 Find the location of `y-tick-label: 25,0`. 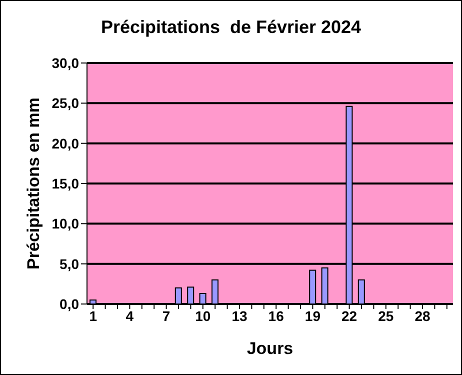

y-tick-label: 25,0 is located at coordinates (66, 103).